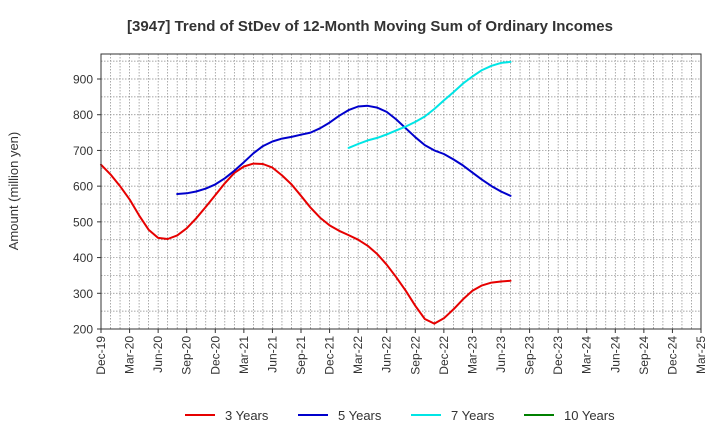 The width and height of the screenshot is (720, 445). Describe the element at coordinates (301, 355) in the screenshot. I see `x-tick-label: Sep-21` at that location.